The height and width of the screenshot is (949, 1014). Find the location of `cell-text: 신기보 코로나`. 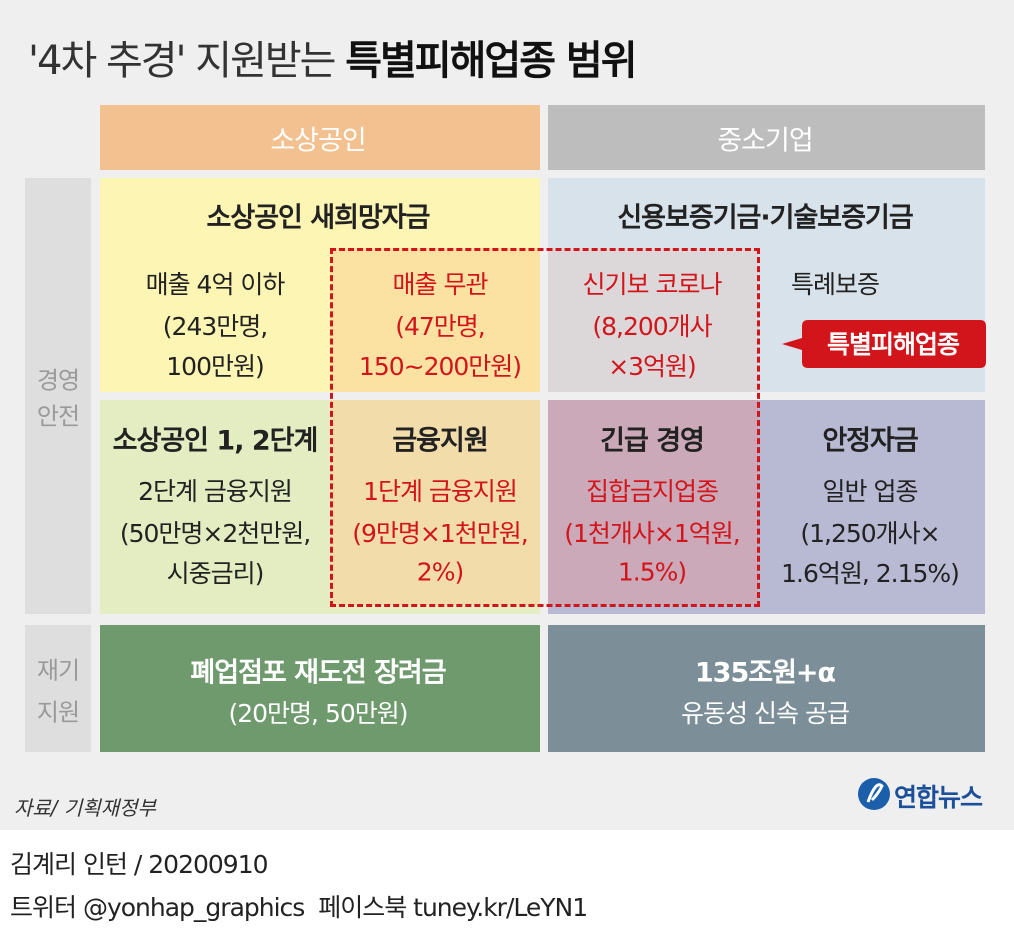

cell-text: 신기보 코로나 is located at coordinates (652, 284).